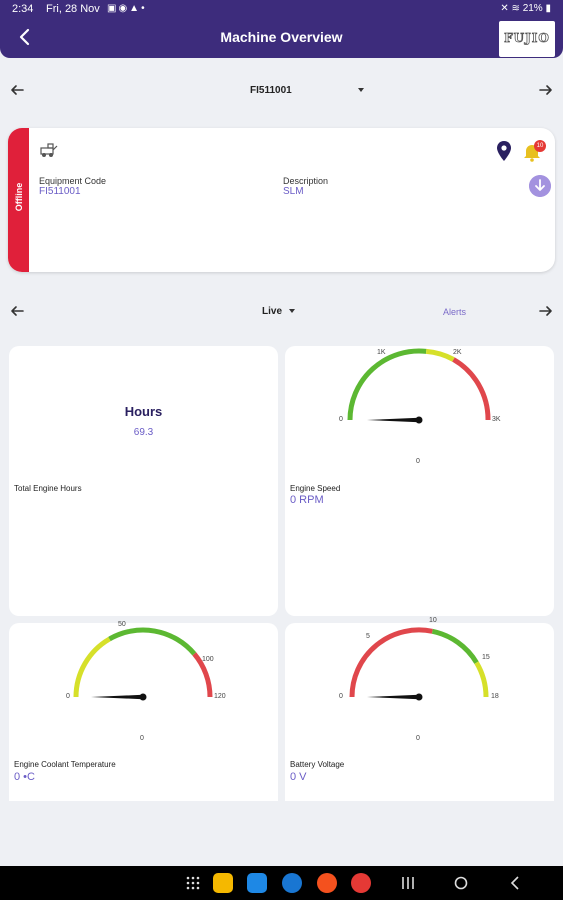 This screenshot has width=563, height=900. What do you see at coordinates (540, 186) in the screenshot?
I see `download-icon` at bounding box center [540, 186].